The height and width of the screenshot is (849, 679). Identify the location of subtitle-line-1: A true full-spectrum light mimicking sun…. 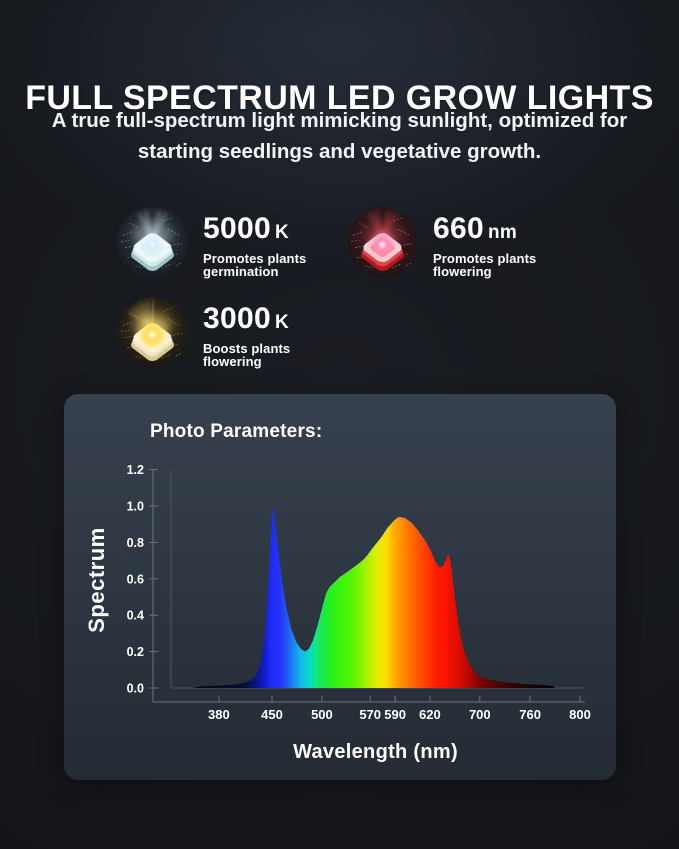
(339, 120).